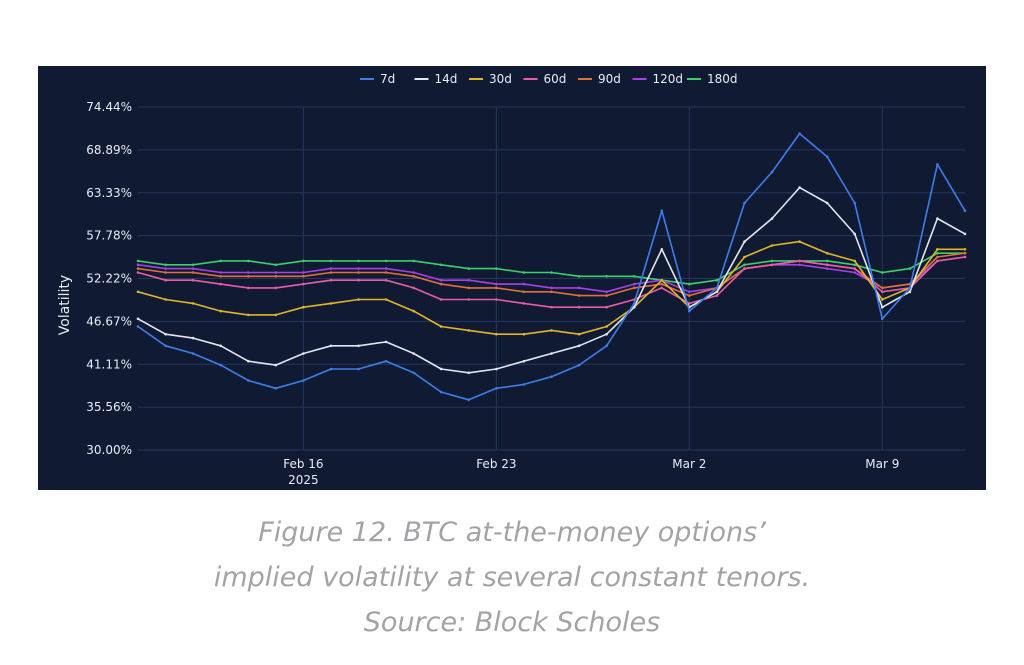 The width and height of the screenshot is (1024, 665). Describe the element at coordinates (545, 79) in the screenshot. I see `legend-item-60d: 60d` at that location.